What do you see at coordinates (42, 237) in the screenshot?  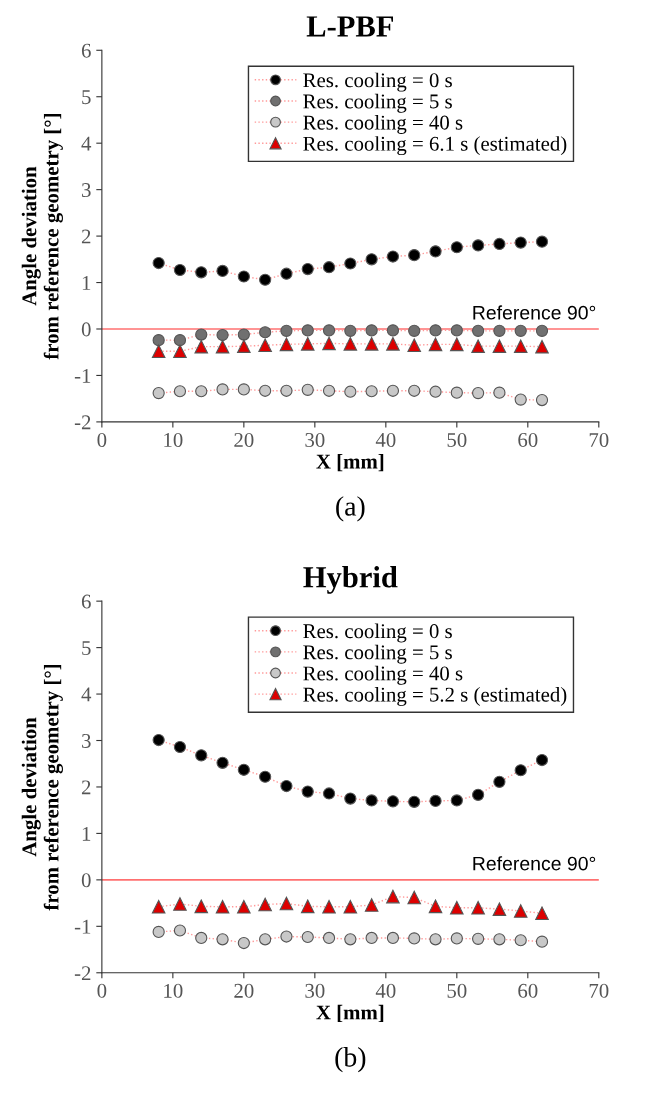 I see `y-axis-title: Angle deviation from reference geometry [°]` at bounding box center [42, 237].